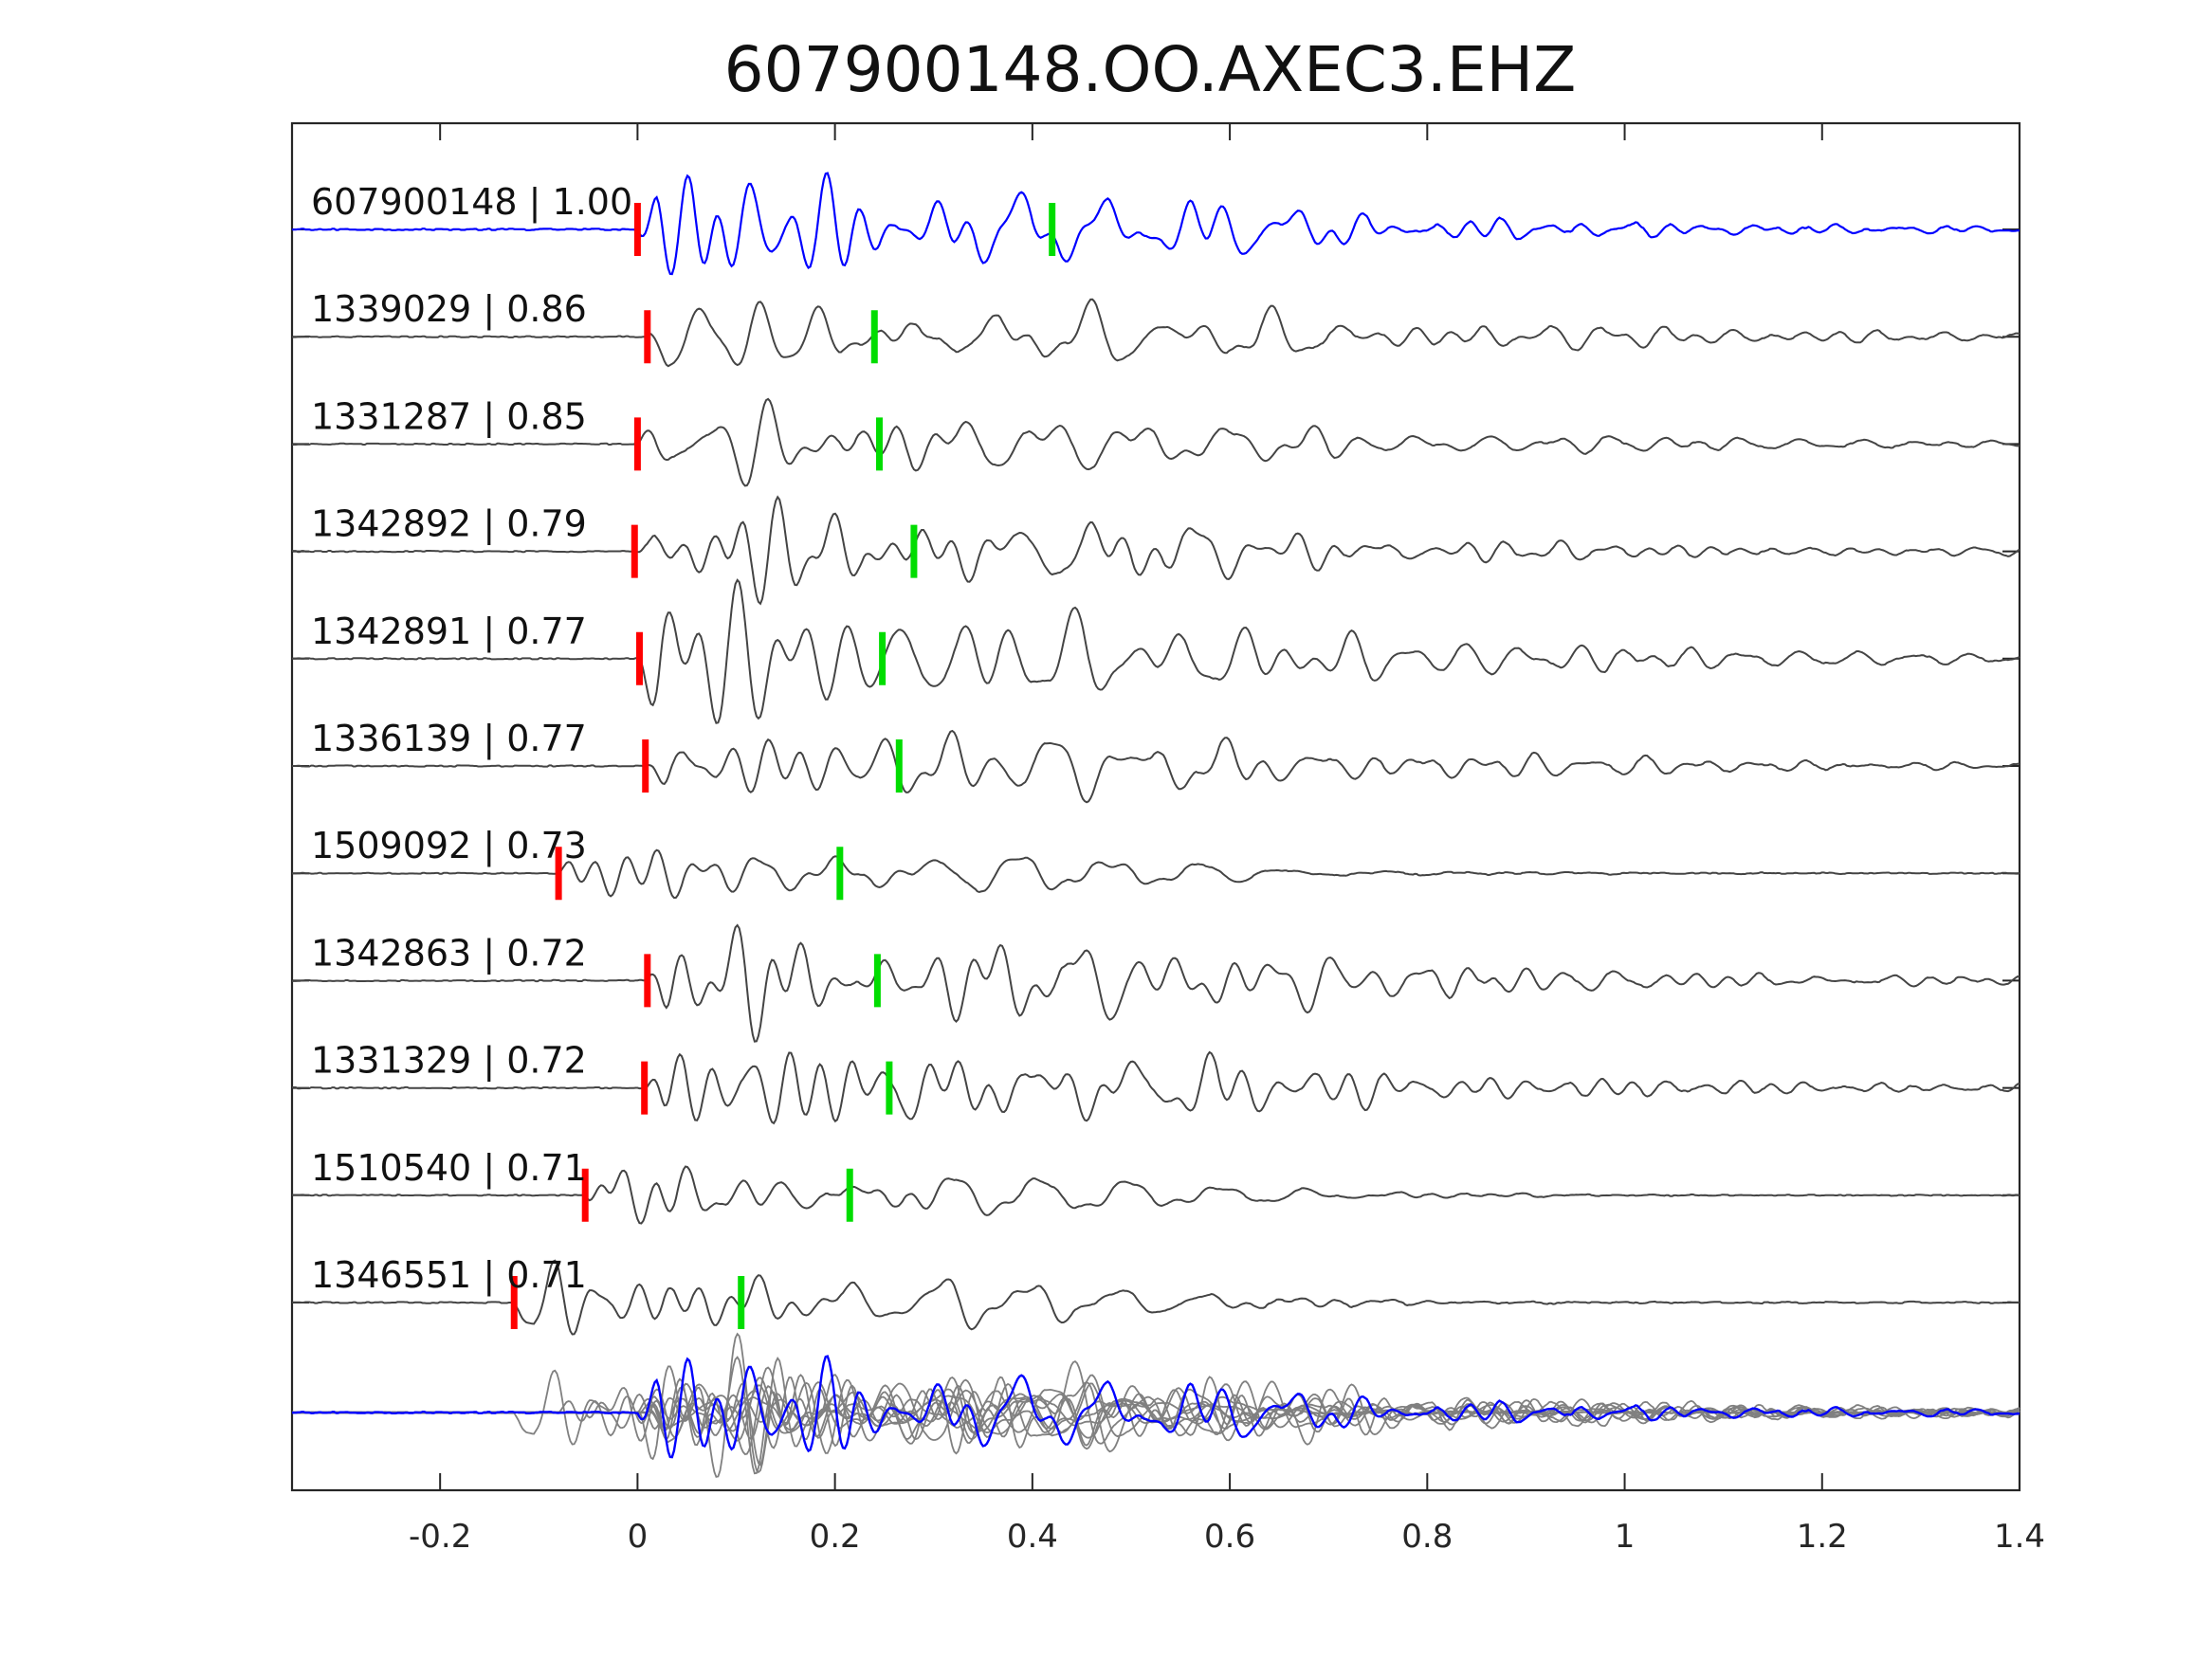  Describe the element at coordinates (1032, 1537) in the screenshot. I see `x-tick-label: 0.4` at that location.